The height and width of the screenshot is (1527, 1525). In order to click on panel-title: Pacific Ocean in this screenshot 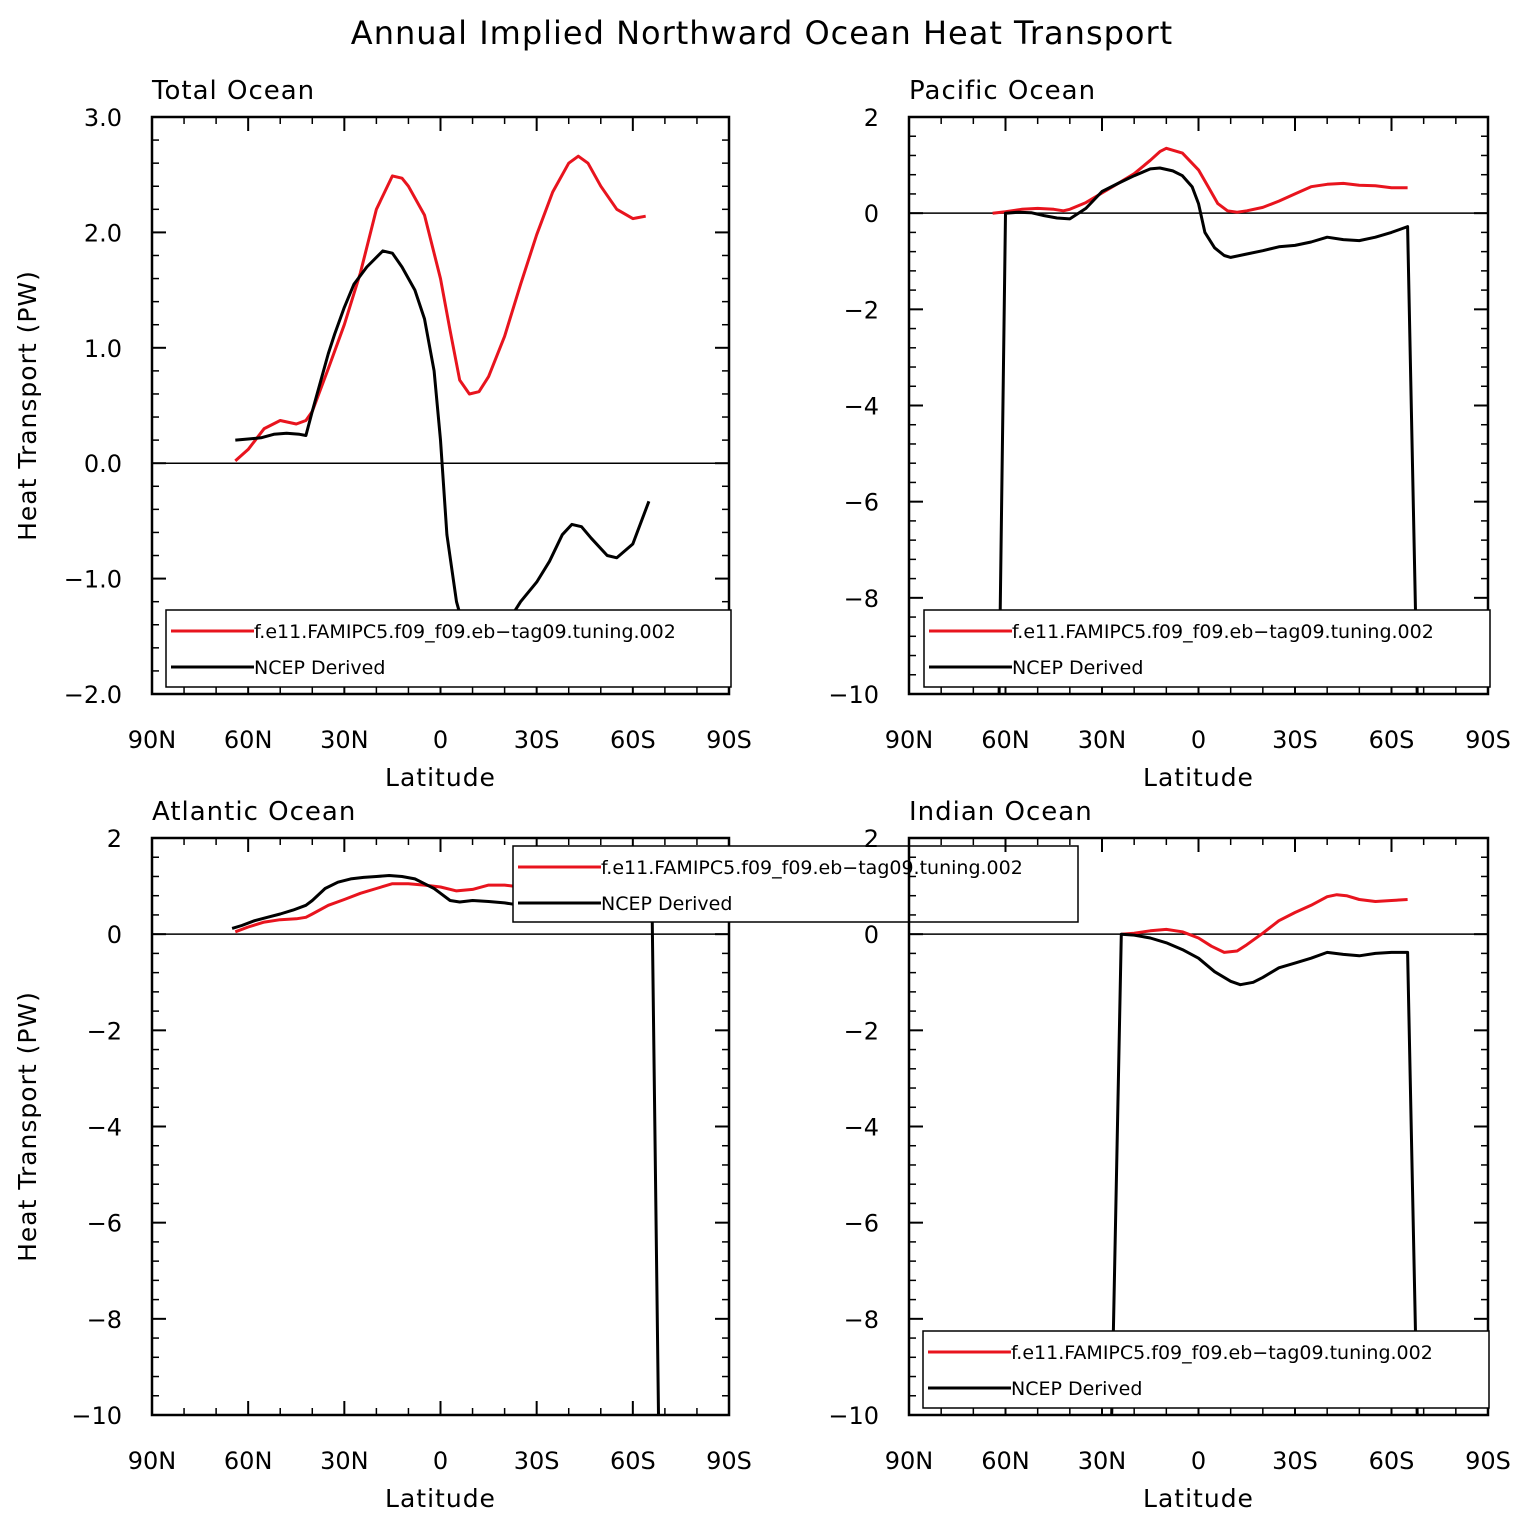, I will do `click(1002, 91)`.